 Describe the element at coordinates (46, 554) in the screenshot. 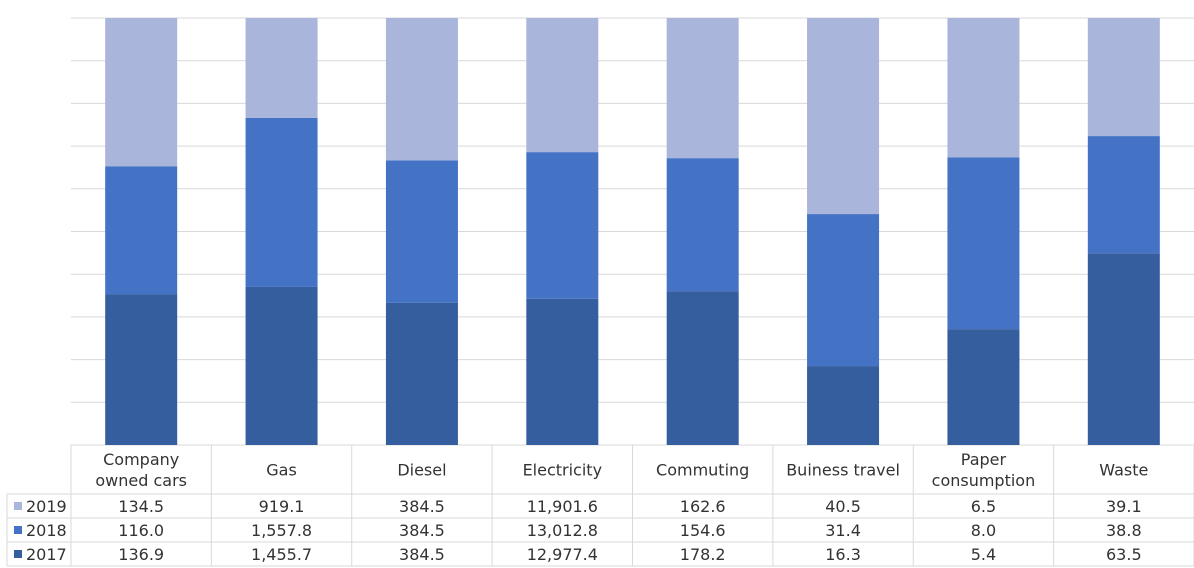

I see `legend-label: 2017` at that location.